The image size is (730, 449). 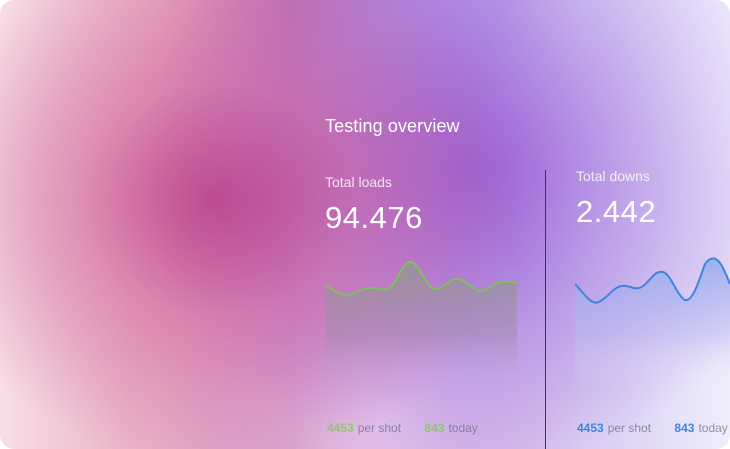 What do you see at coordinates (613, 176) in the screenshot?
I see `total-downs-label: Total downs` at bounding box center [613, 176].